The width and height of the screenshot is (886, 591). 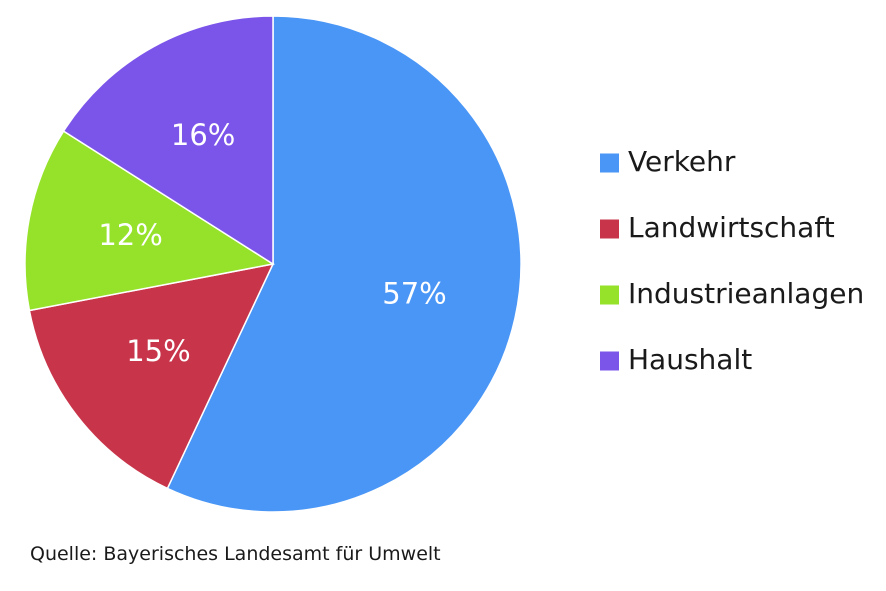 I want to click on legend-swatch-landwirtschaft, so click(x=609, y=229).